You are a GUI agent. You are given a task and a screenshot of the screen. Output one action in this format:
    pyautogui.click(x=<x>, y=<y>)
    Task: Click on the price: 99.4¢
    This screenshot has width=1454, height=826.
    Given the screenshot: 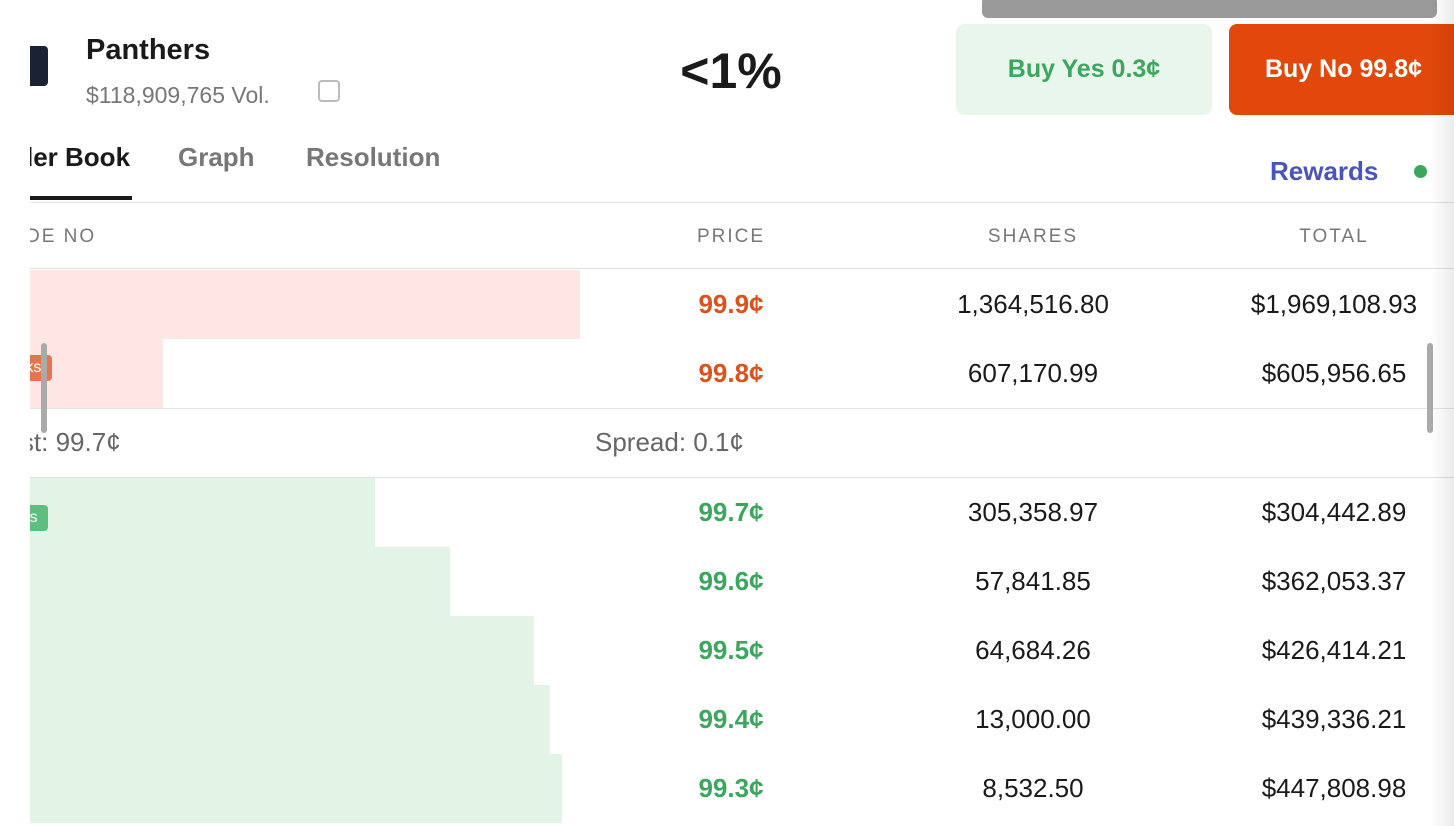 What is the action you would take?
    pyautogui.click(x=731, y=719)
    